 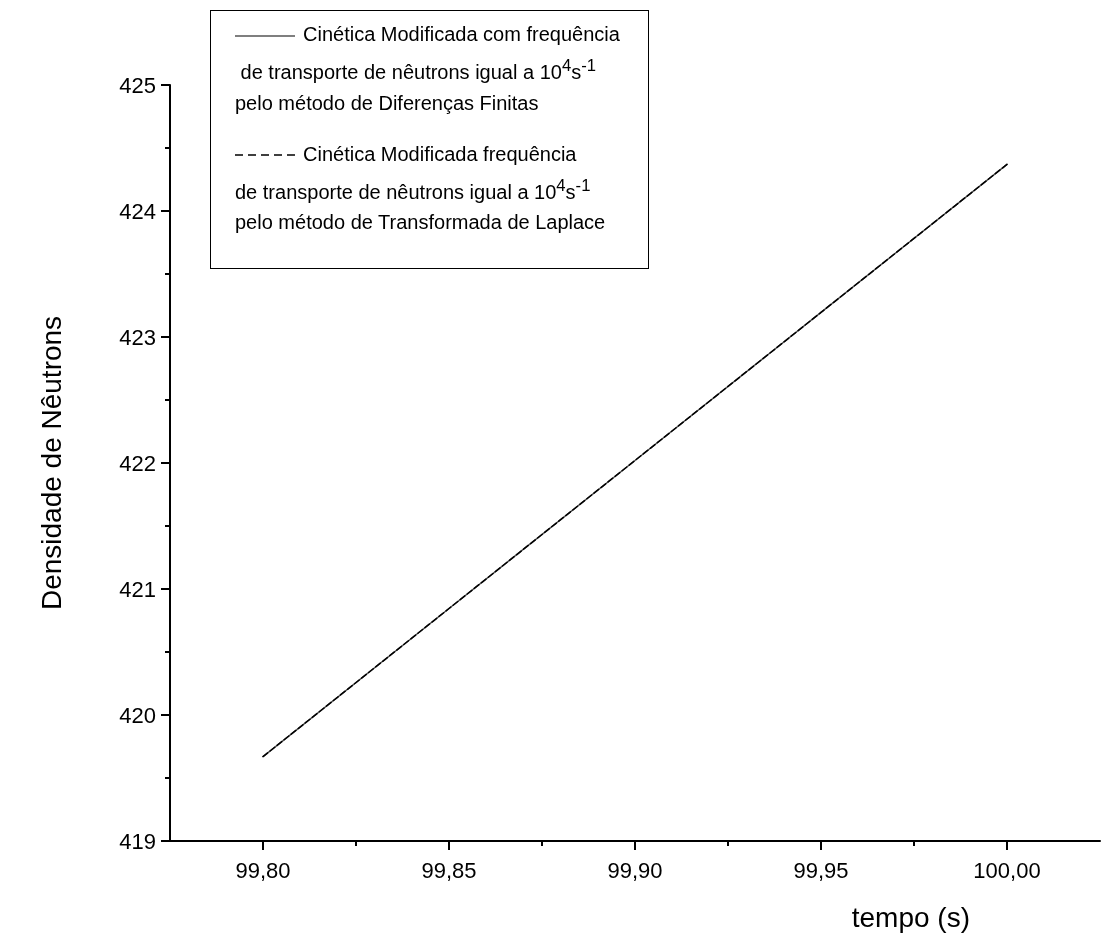 I want to click on y-tick-label: 423, so click(x=137, y=337).